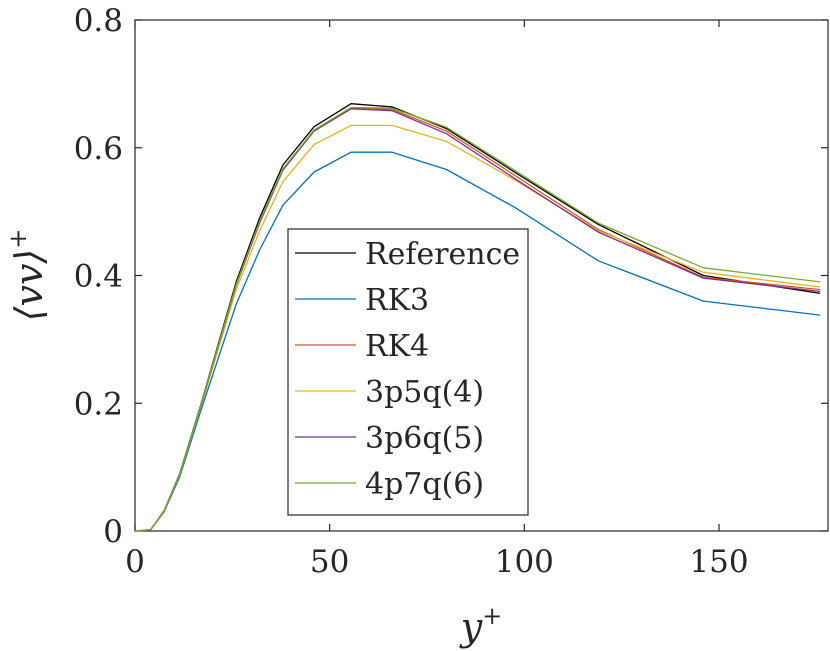 Image resolution: width=830 pixels, height=651 pixels. I want to click on legend: Reference RK3 RK4 3p5q(4) 3p6q(5) 4p7q(6), so click(408, 372).